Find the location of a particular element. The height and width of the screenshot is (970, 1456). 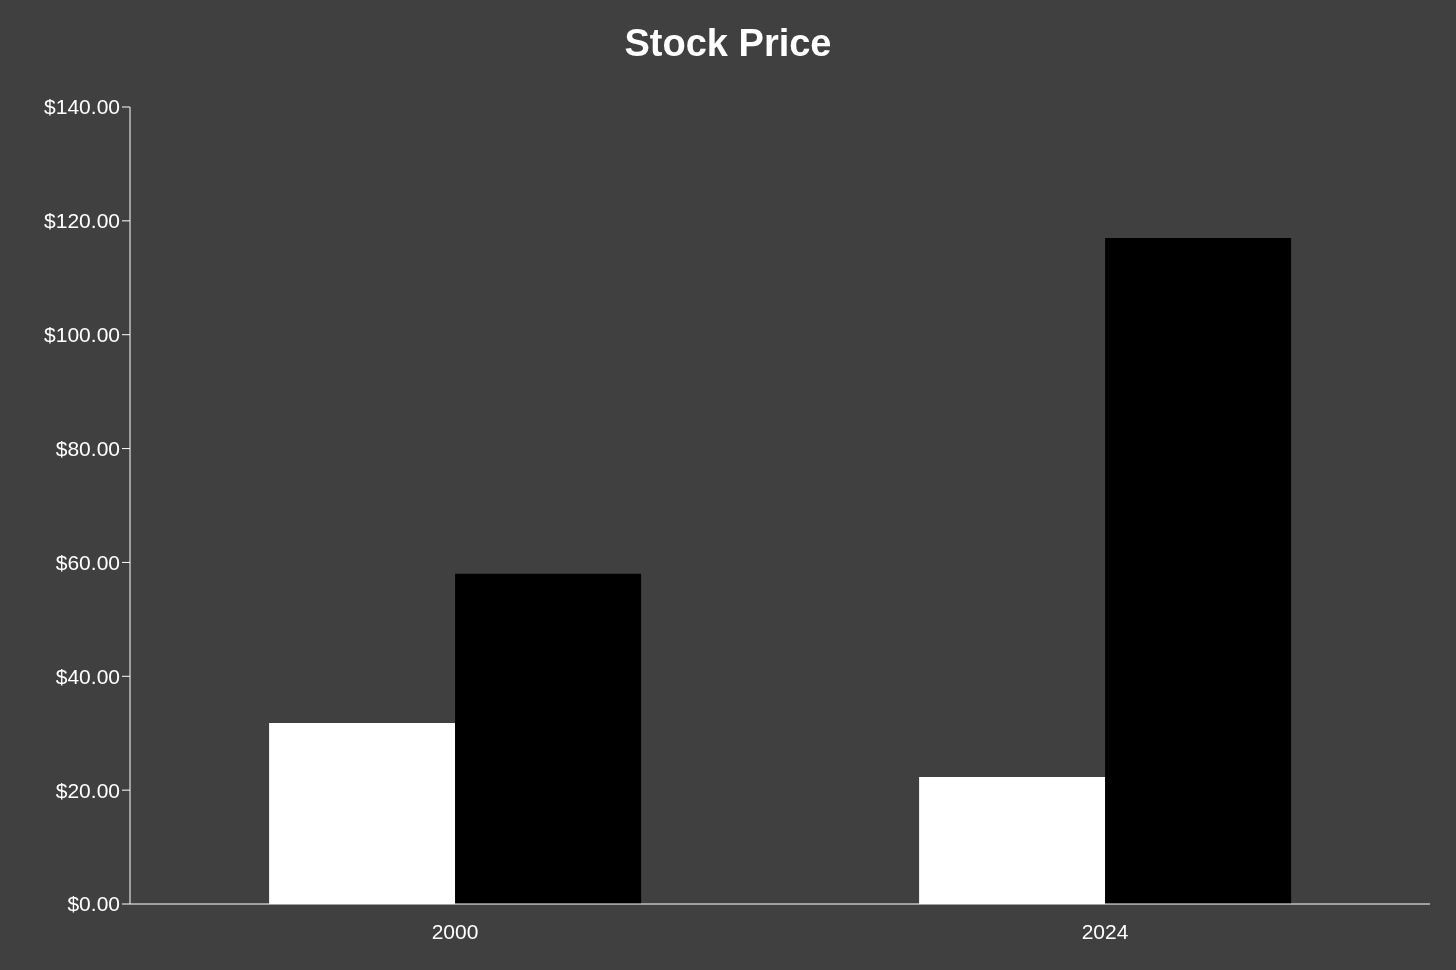

x-tick-label: 2000 is located at coordinates (455, 931).